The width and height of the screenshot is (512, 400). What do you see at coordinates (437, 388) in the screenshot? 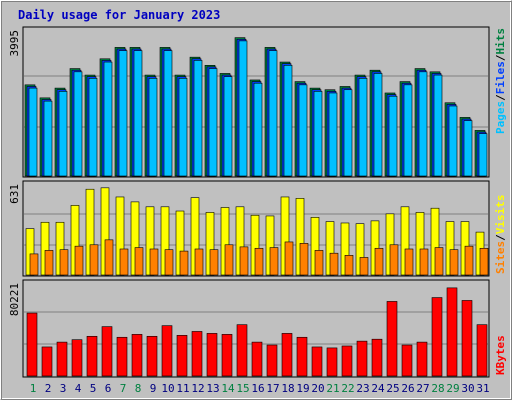
I see `x-axis-label: 28` at bounding box center [437, 388].